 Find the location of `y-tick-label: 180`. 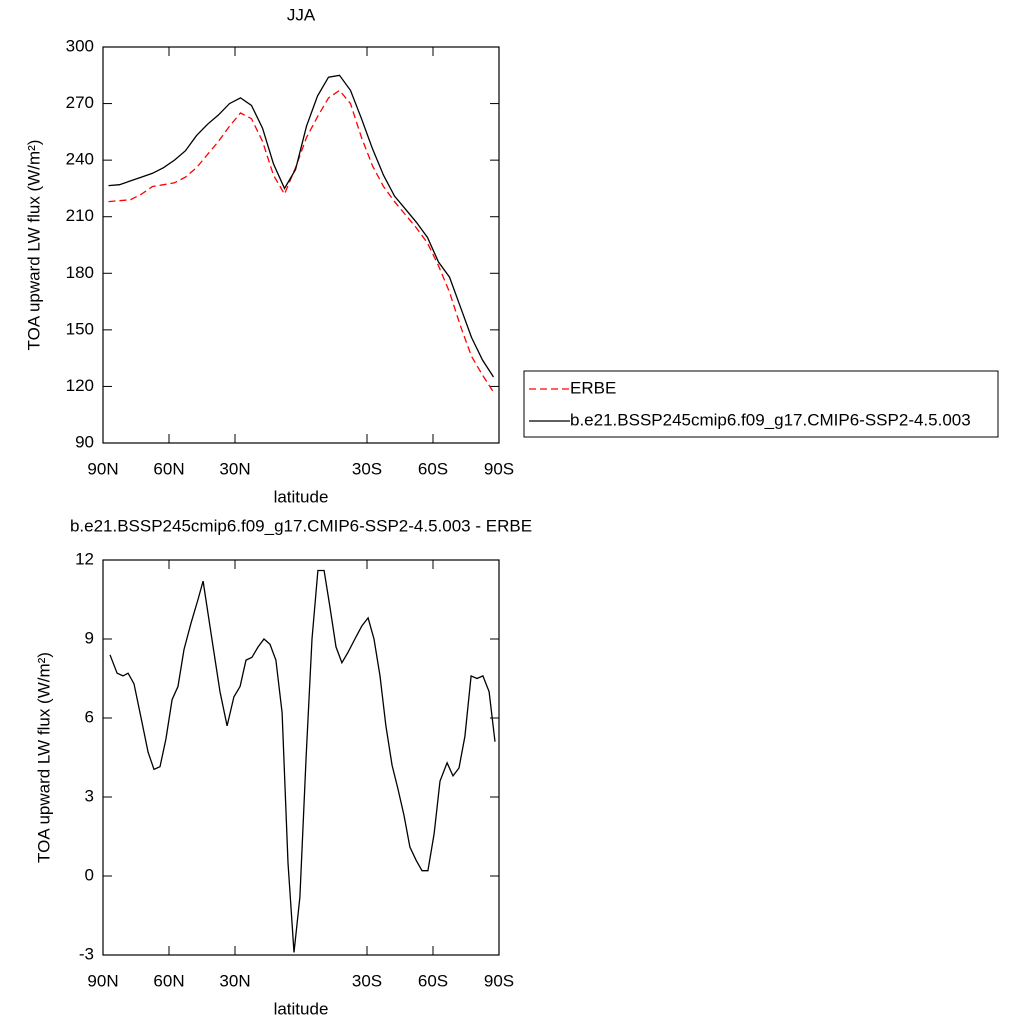

y-tick-label: 180 is located at coordinates (80, 272).